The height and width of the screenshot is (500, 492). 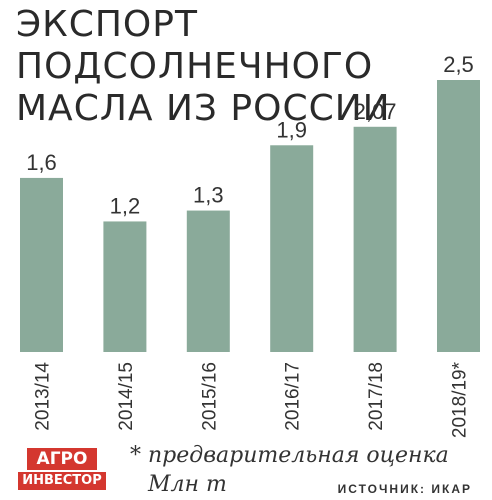 What do you see at coordinates (293, 396) in the screenshot?
I see `category-label-2016/17: 2016/17` at bounding box center [293, 396].